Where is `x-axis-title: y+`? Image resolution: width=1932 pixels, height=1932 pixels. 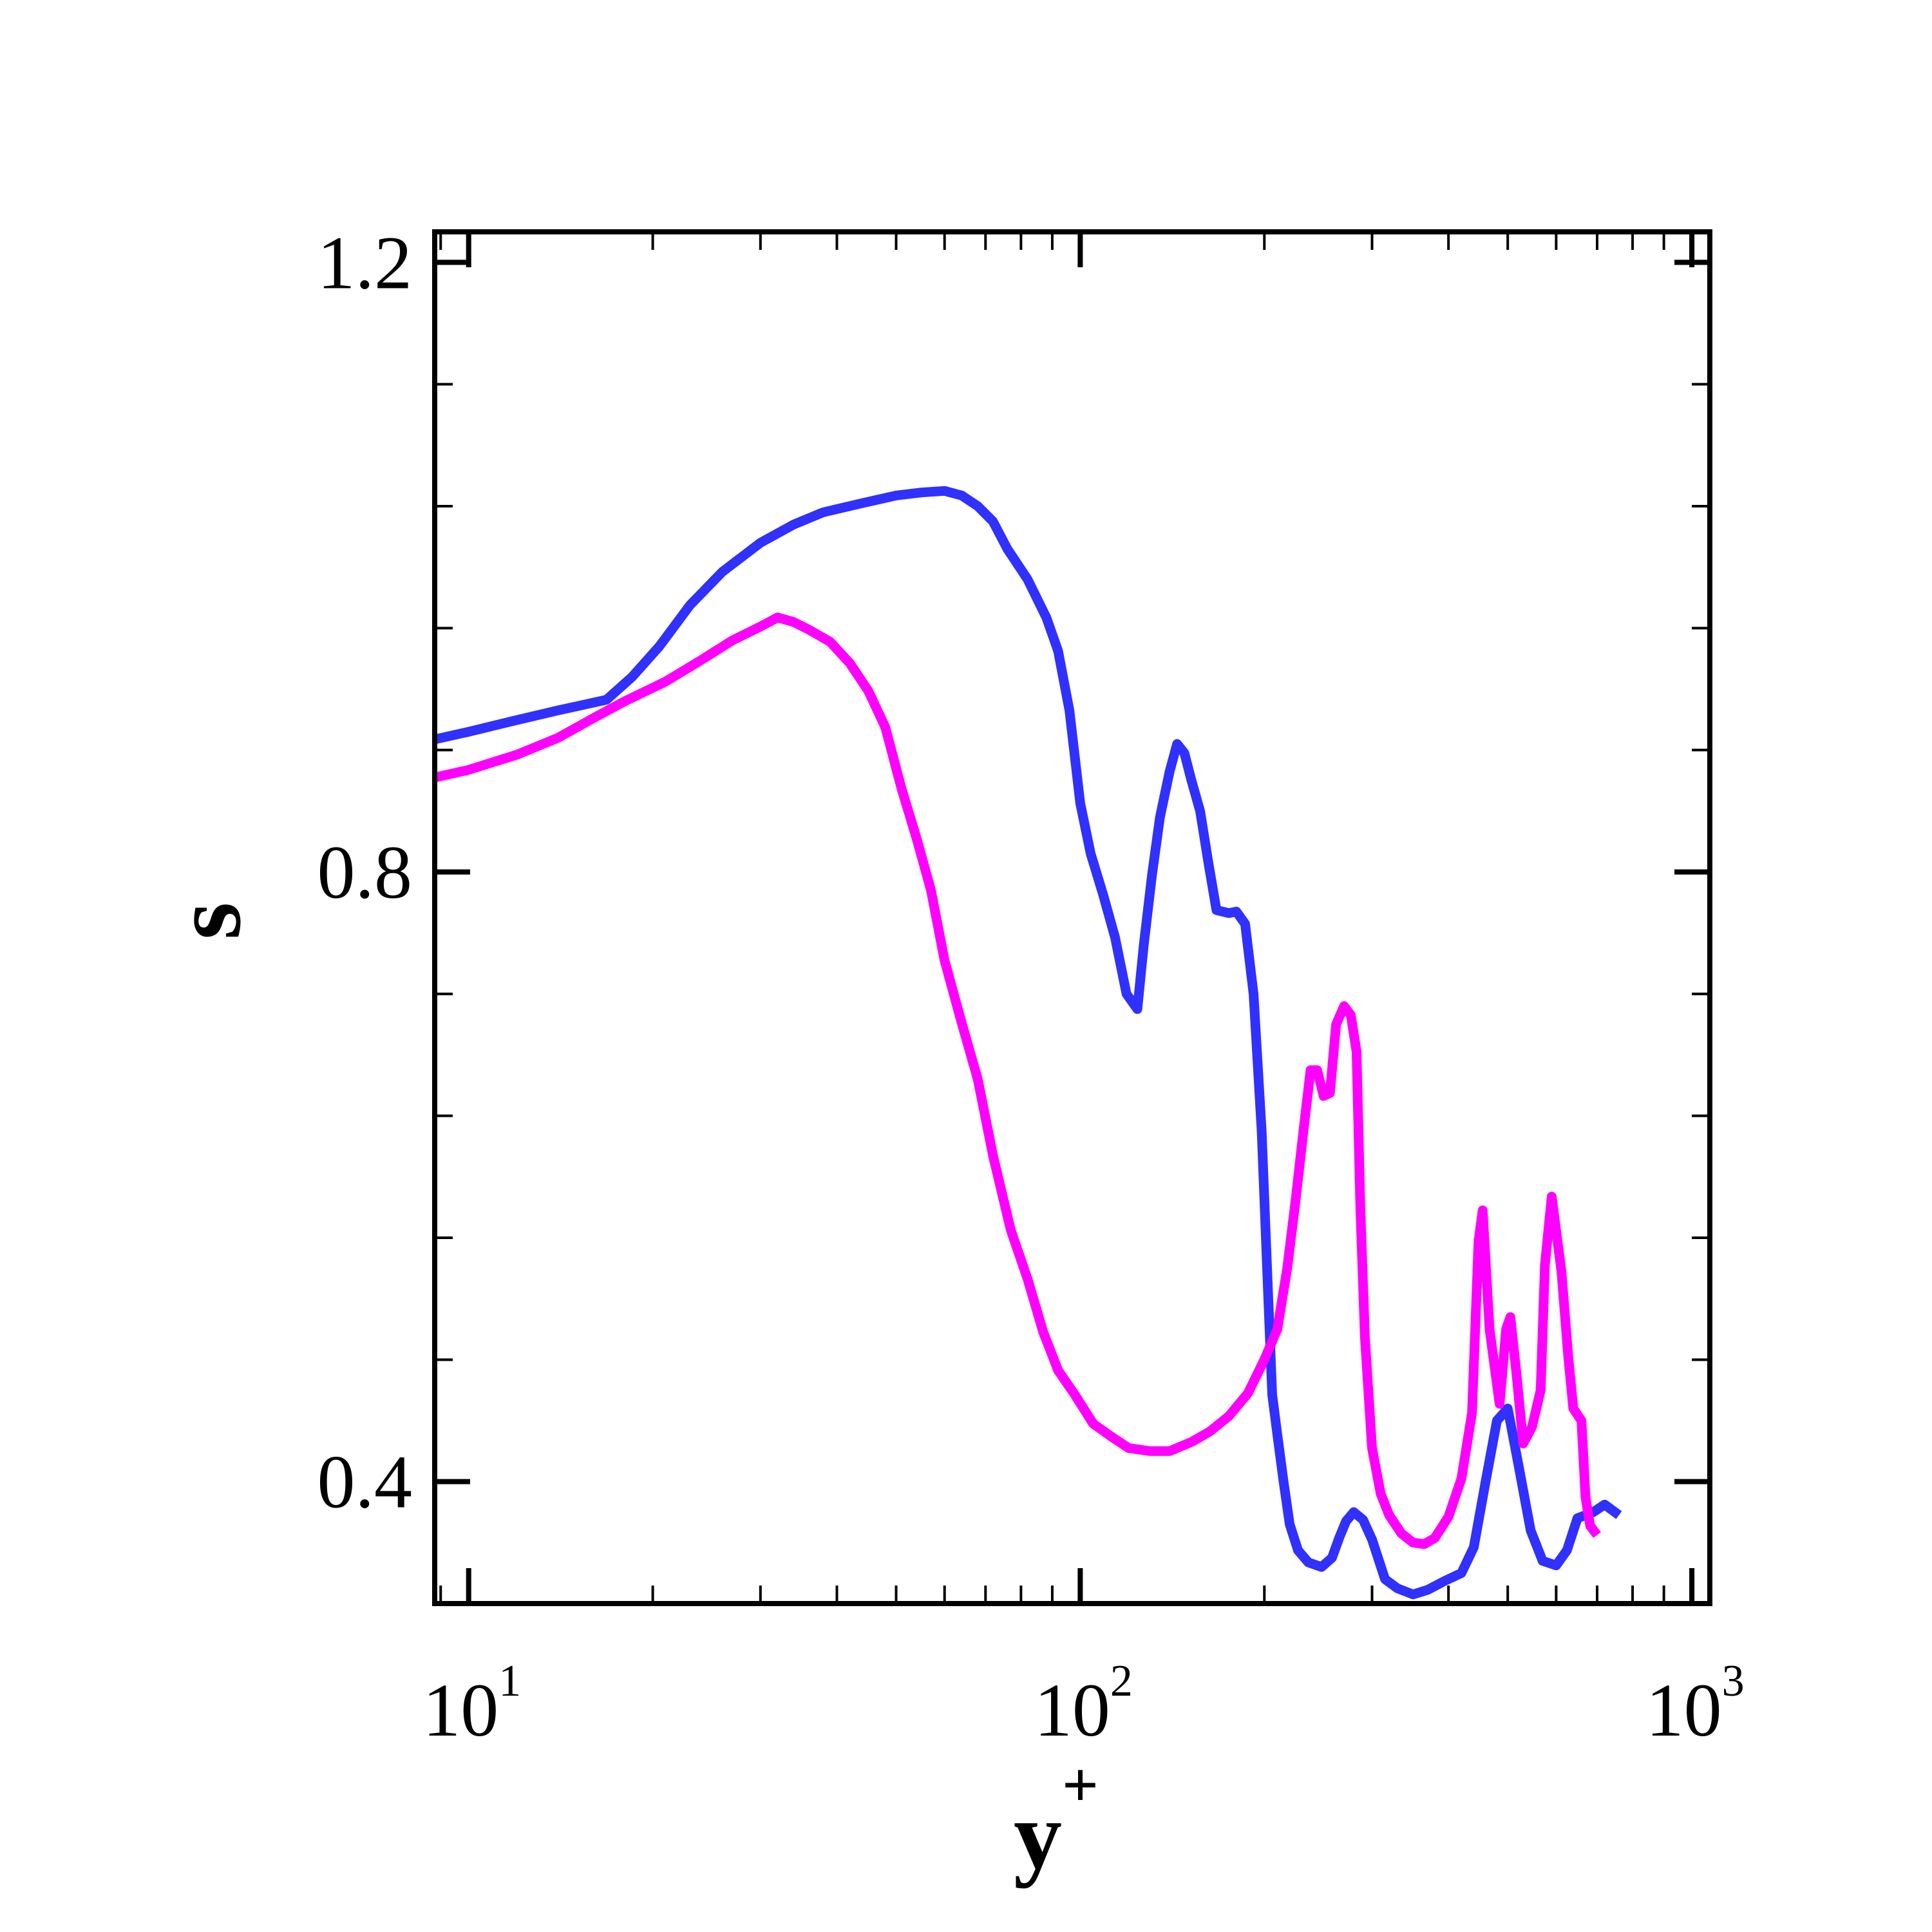
x-axis-title: y+ is located at coordinates (1057, 1819).